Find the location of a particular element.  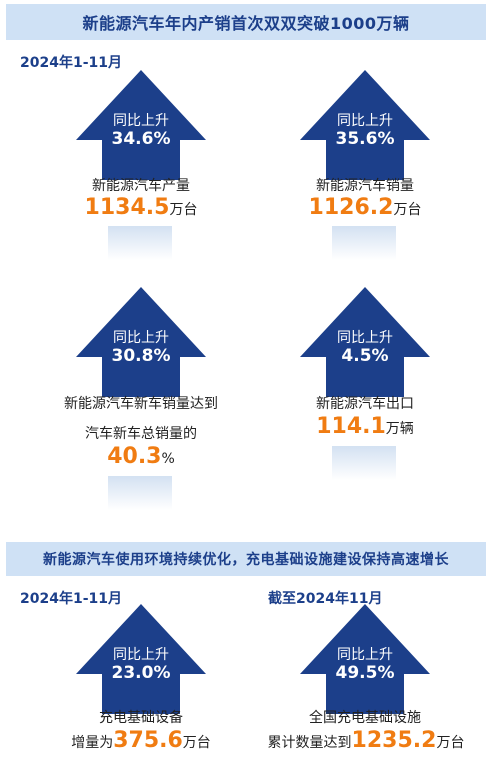

stat-label: 新能源汽车出口 is located at coordinates (365, 404).